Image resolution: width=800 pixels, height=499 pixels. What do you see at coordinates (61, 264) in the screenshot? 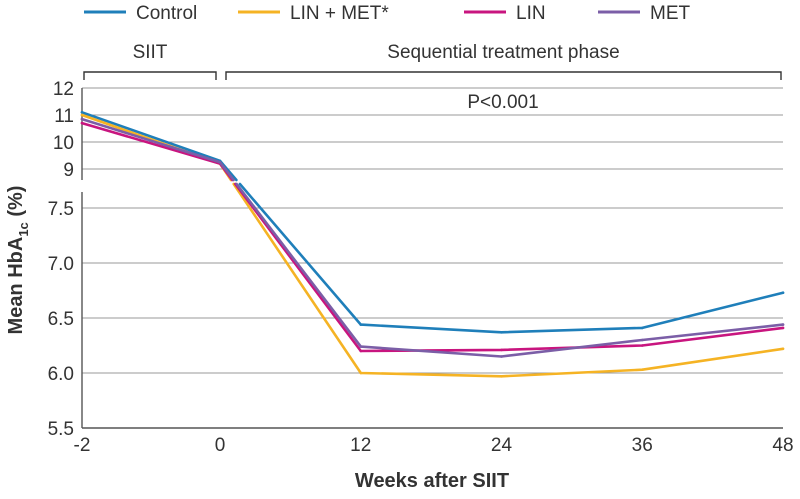
I see `y-tick-label: 7.0` at bounding box center [61, 264].